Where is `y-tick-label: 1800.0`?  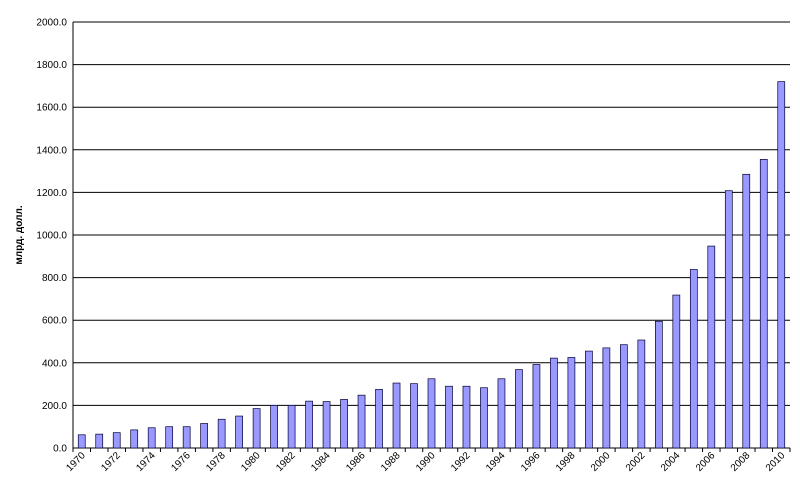
y-tick-label: 1800.0 is located at coordinates (51, 65).